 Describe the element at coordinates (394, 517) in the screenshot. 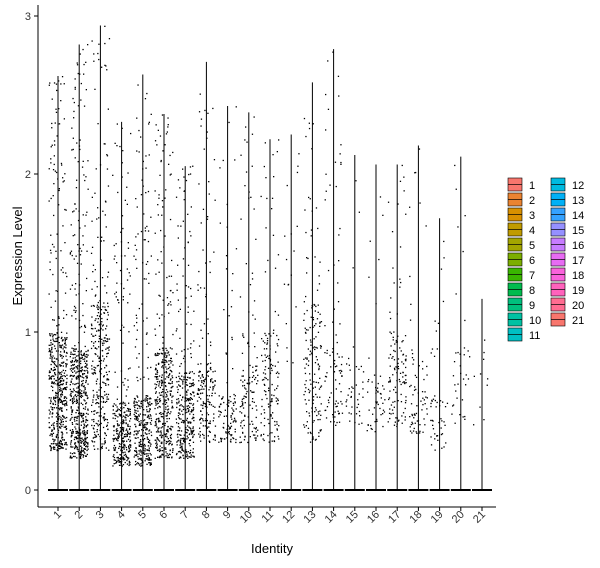

I see `x-tick-label: 17` at that location.